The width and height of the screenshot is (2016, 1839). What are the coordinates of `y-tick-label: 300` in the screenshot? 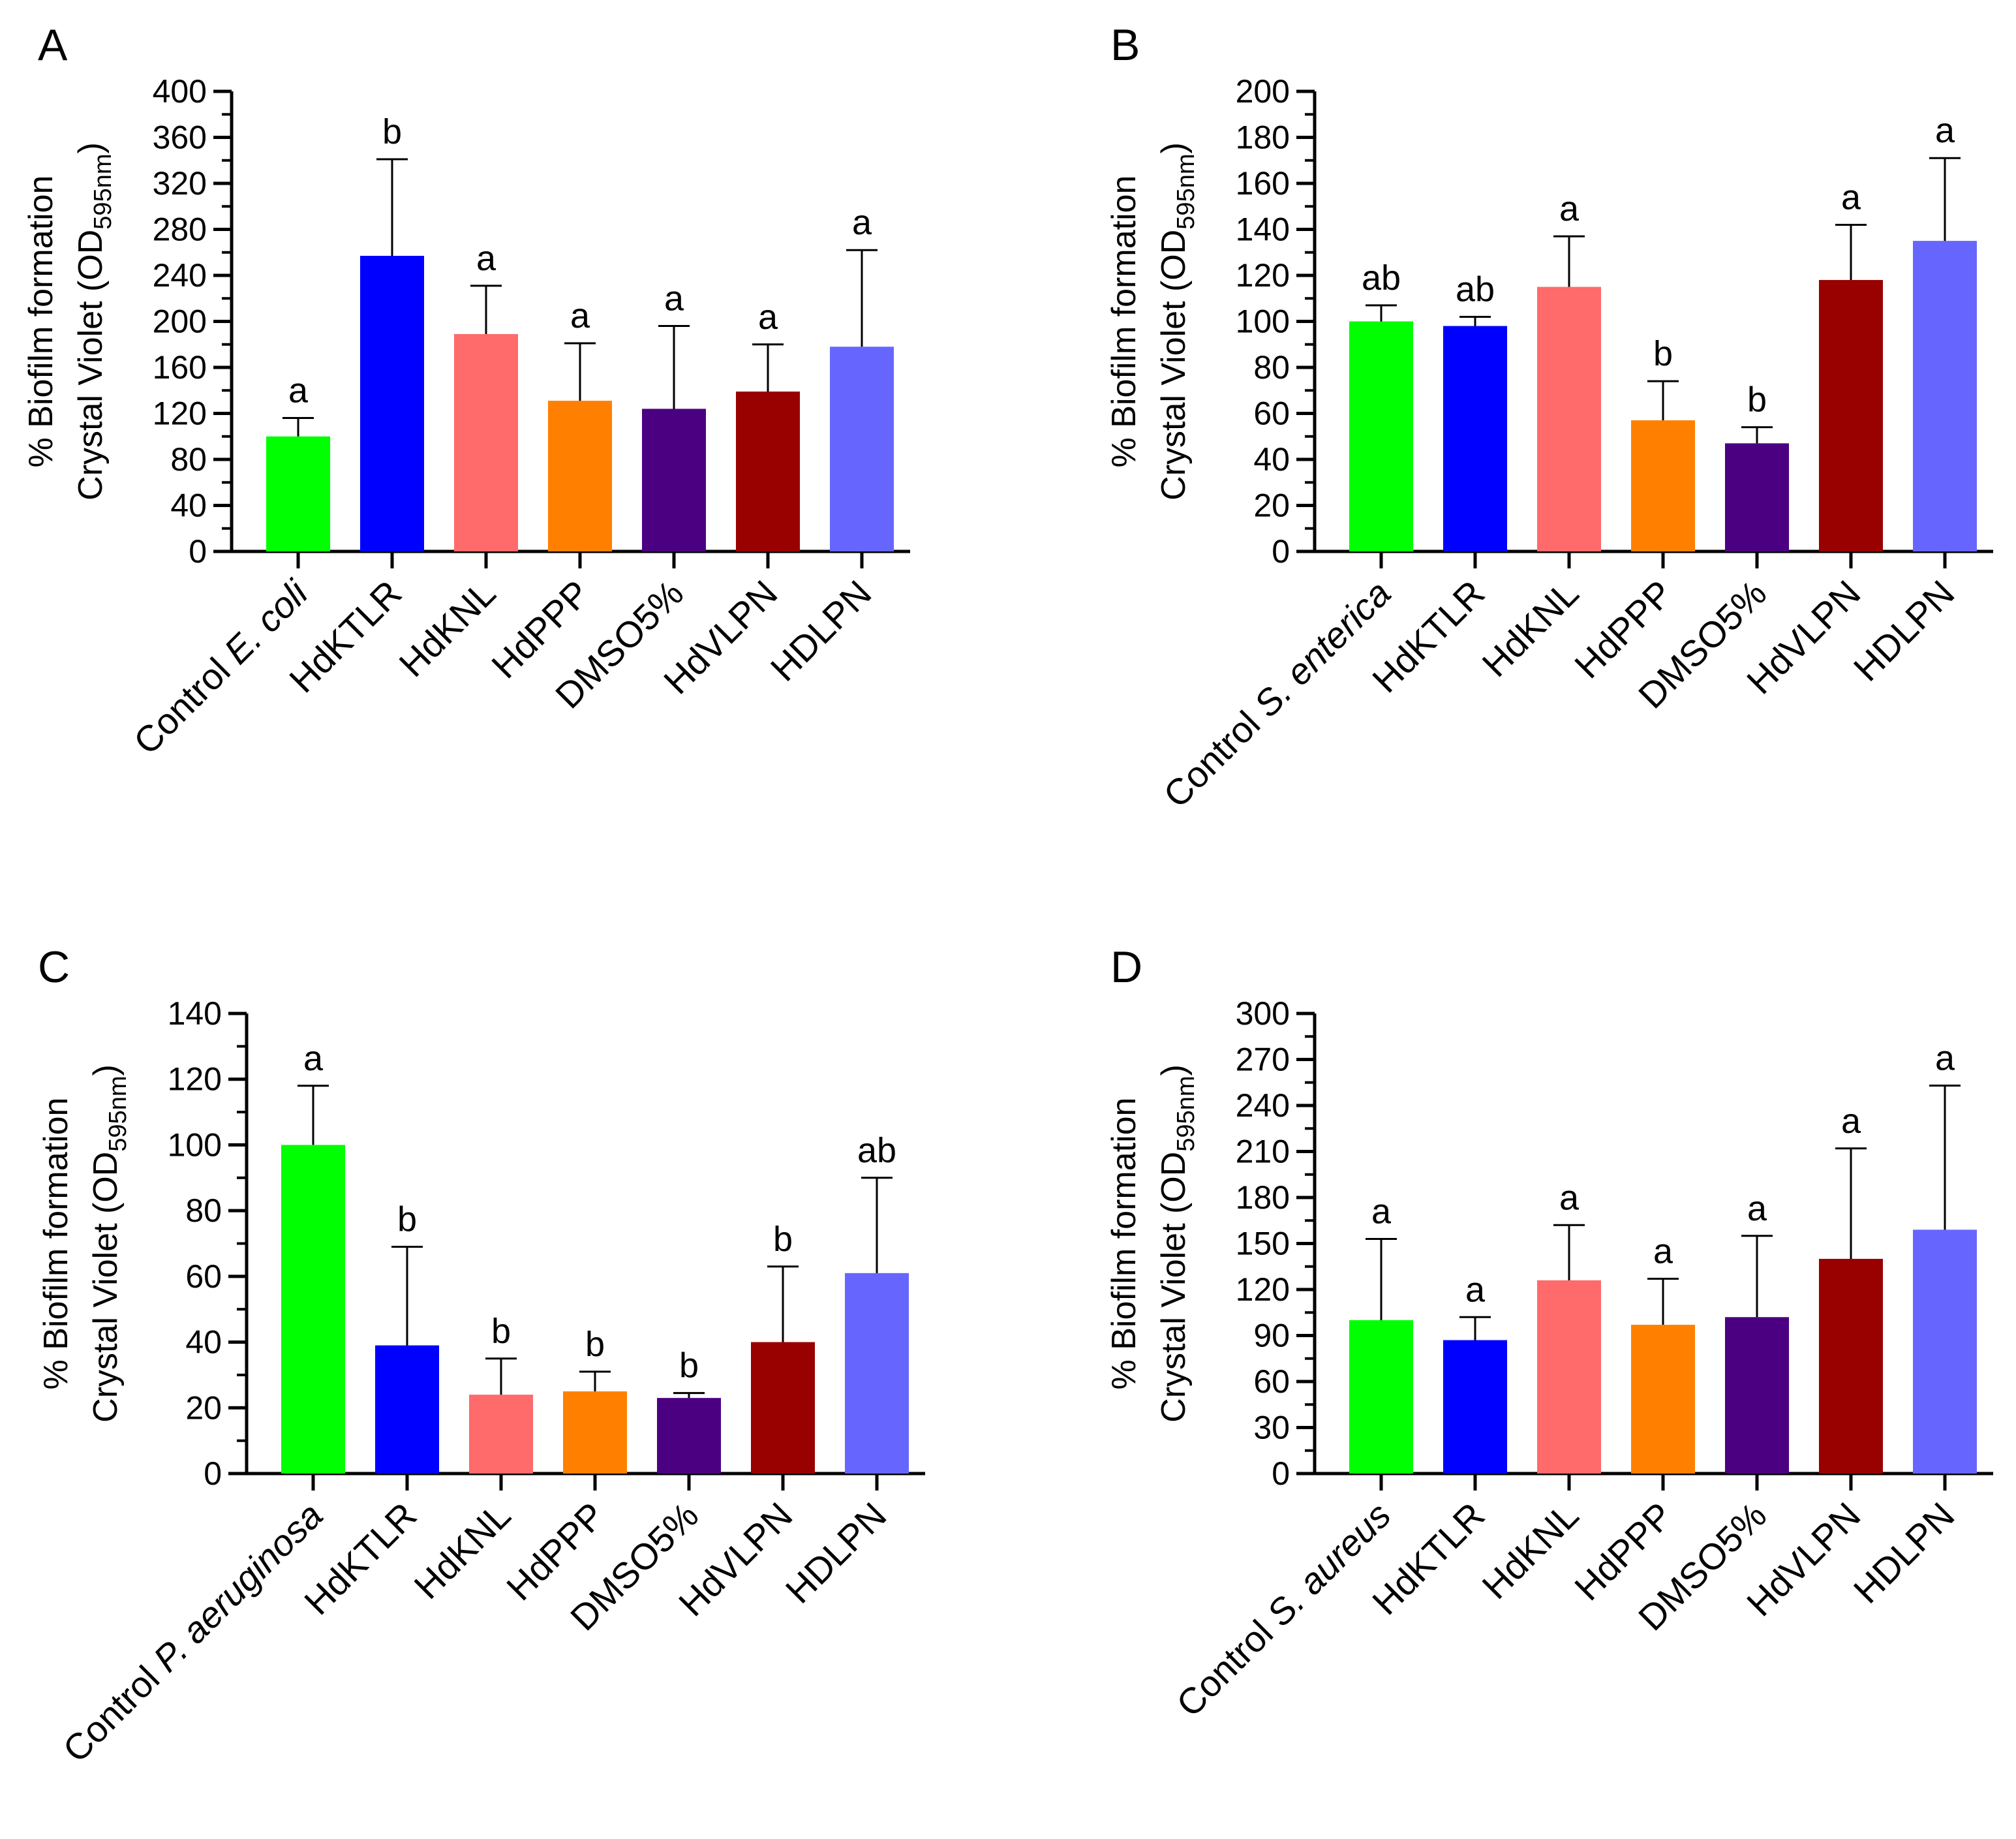 It's located at (1263, 1013).